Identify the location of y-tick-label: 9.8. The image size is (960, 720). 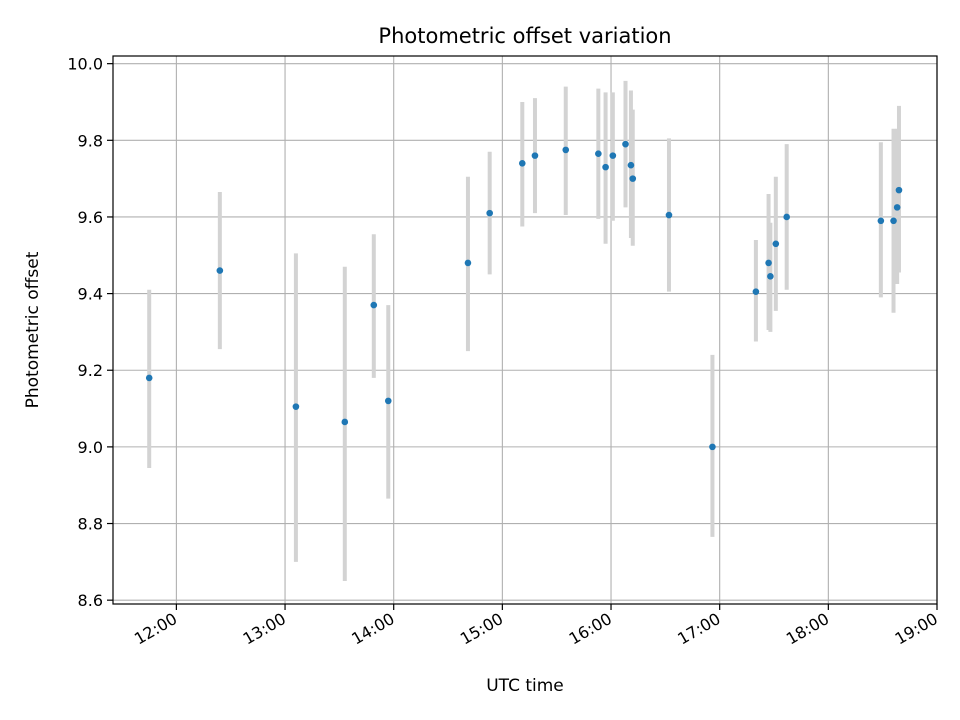
(90, 140).